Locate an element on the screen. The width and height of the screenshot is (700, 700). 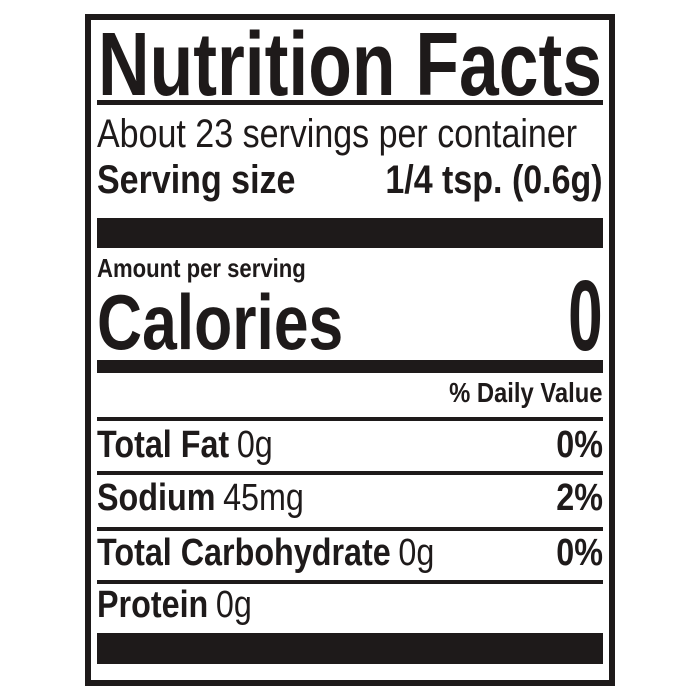
nutrient-row-protein: Protein 0g is located at coordinates (350, 605).